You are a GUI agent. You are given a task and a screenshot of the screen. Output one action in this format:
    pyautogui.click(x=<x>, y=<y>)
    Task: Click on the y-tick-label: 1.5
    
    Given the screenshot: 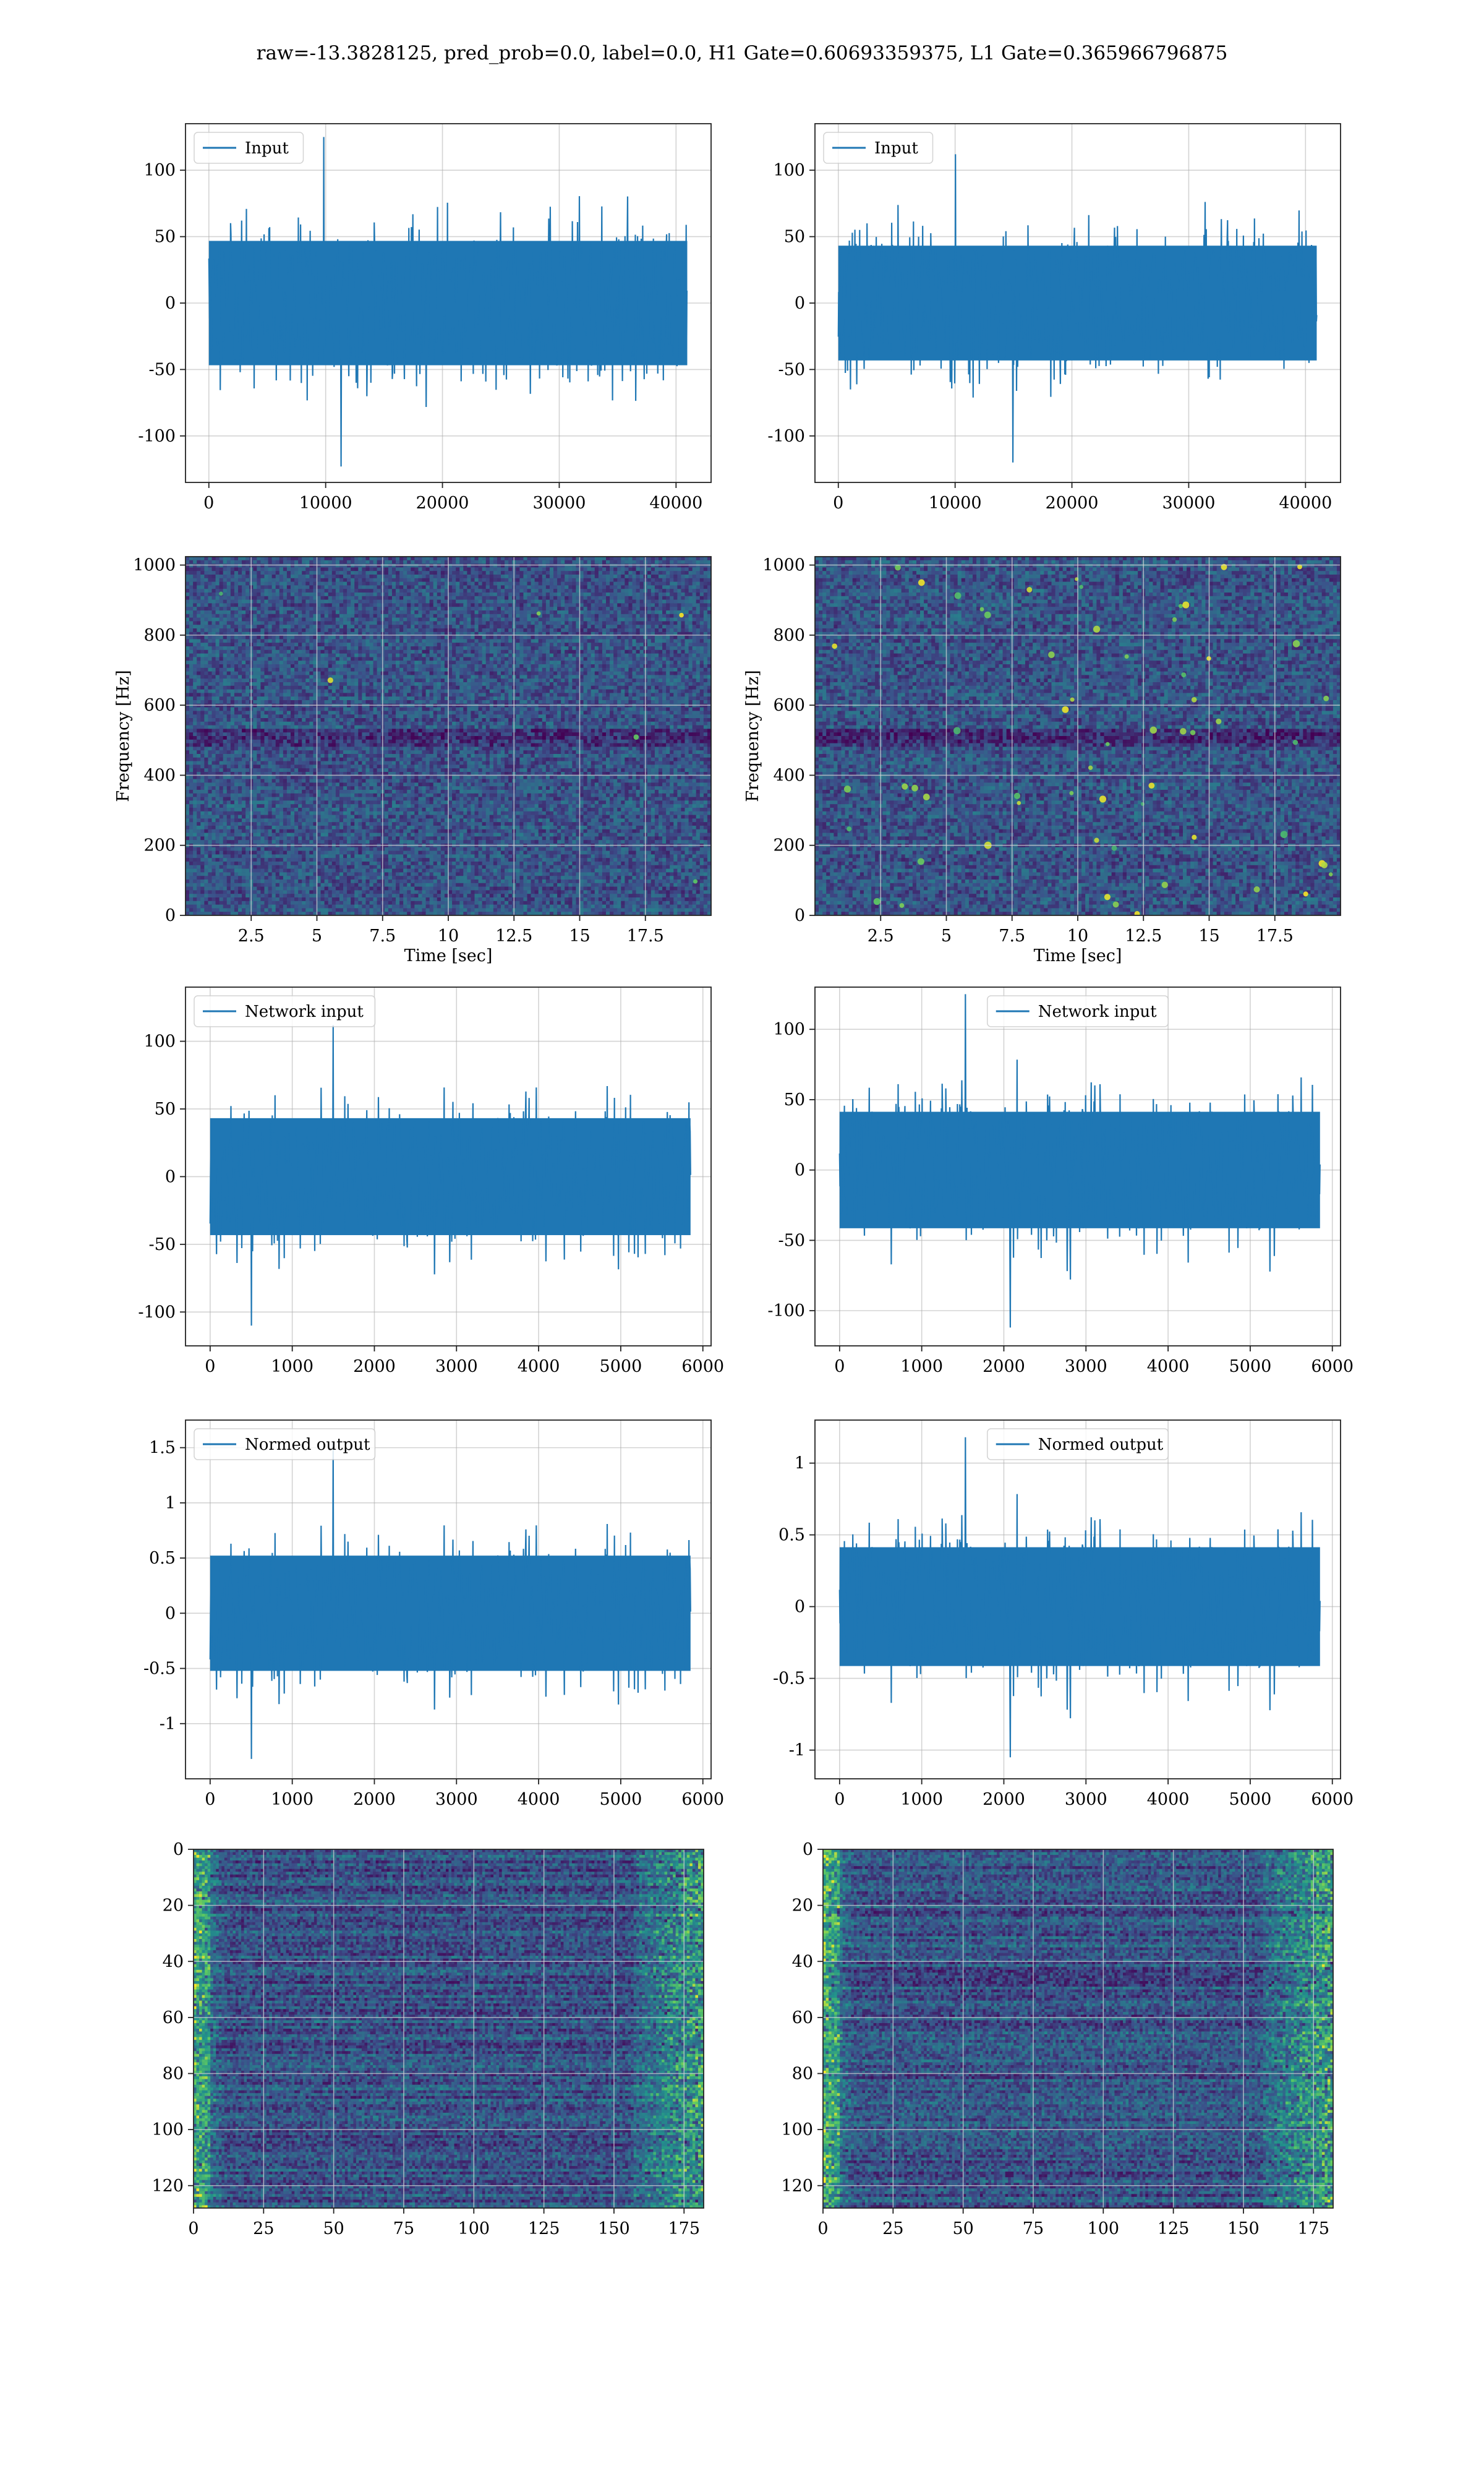 What is the action you would take?
    pyautogui.click(x=162, y=1449)
    